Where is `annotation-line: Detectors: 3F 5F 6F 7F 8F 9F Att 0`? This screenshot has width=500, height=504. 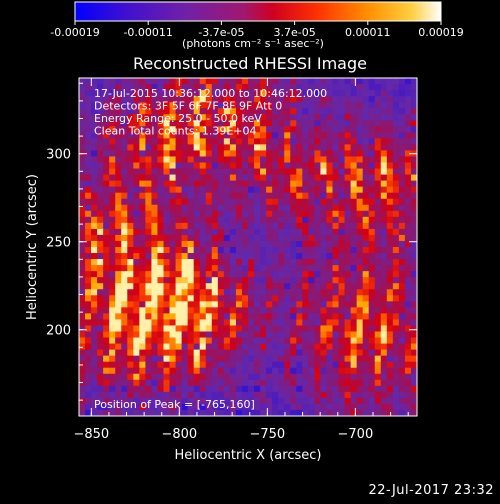 annotation-line: Detectors: 3F 5F 6F 7F 8F 9F Att 0 is located at coordinates (188, 106).